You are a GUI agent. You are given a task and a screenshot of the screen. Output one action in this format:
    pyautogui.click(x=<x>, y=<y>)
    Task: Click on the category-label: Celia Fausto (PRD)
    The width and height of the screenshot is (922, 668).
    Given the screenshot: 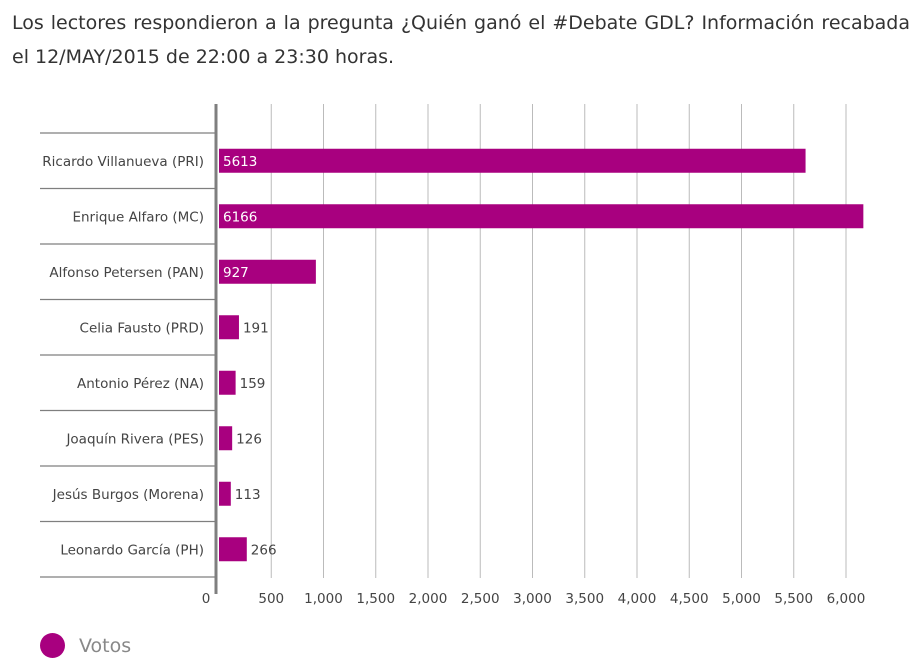 What is the action you would take?
    pyautogui.click(x=142, y=328)
    